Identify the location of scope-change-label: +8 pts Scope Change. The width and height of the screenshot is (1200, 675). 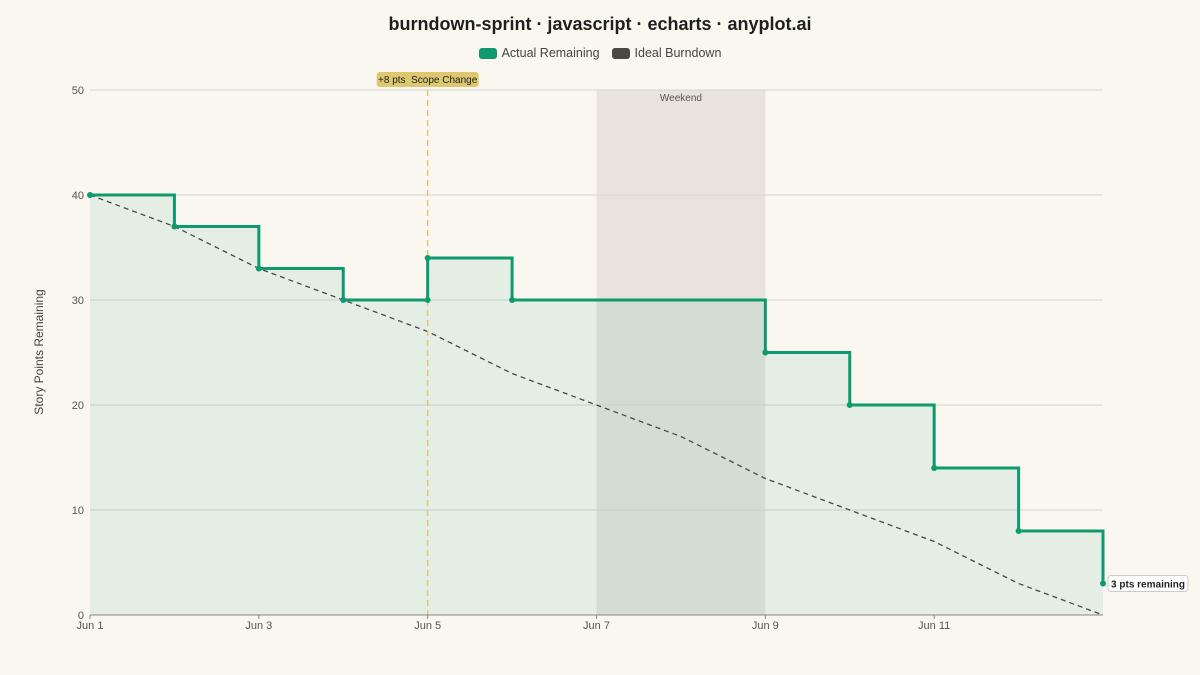
(428, 80).